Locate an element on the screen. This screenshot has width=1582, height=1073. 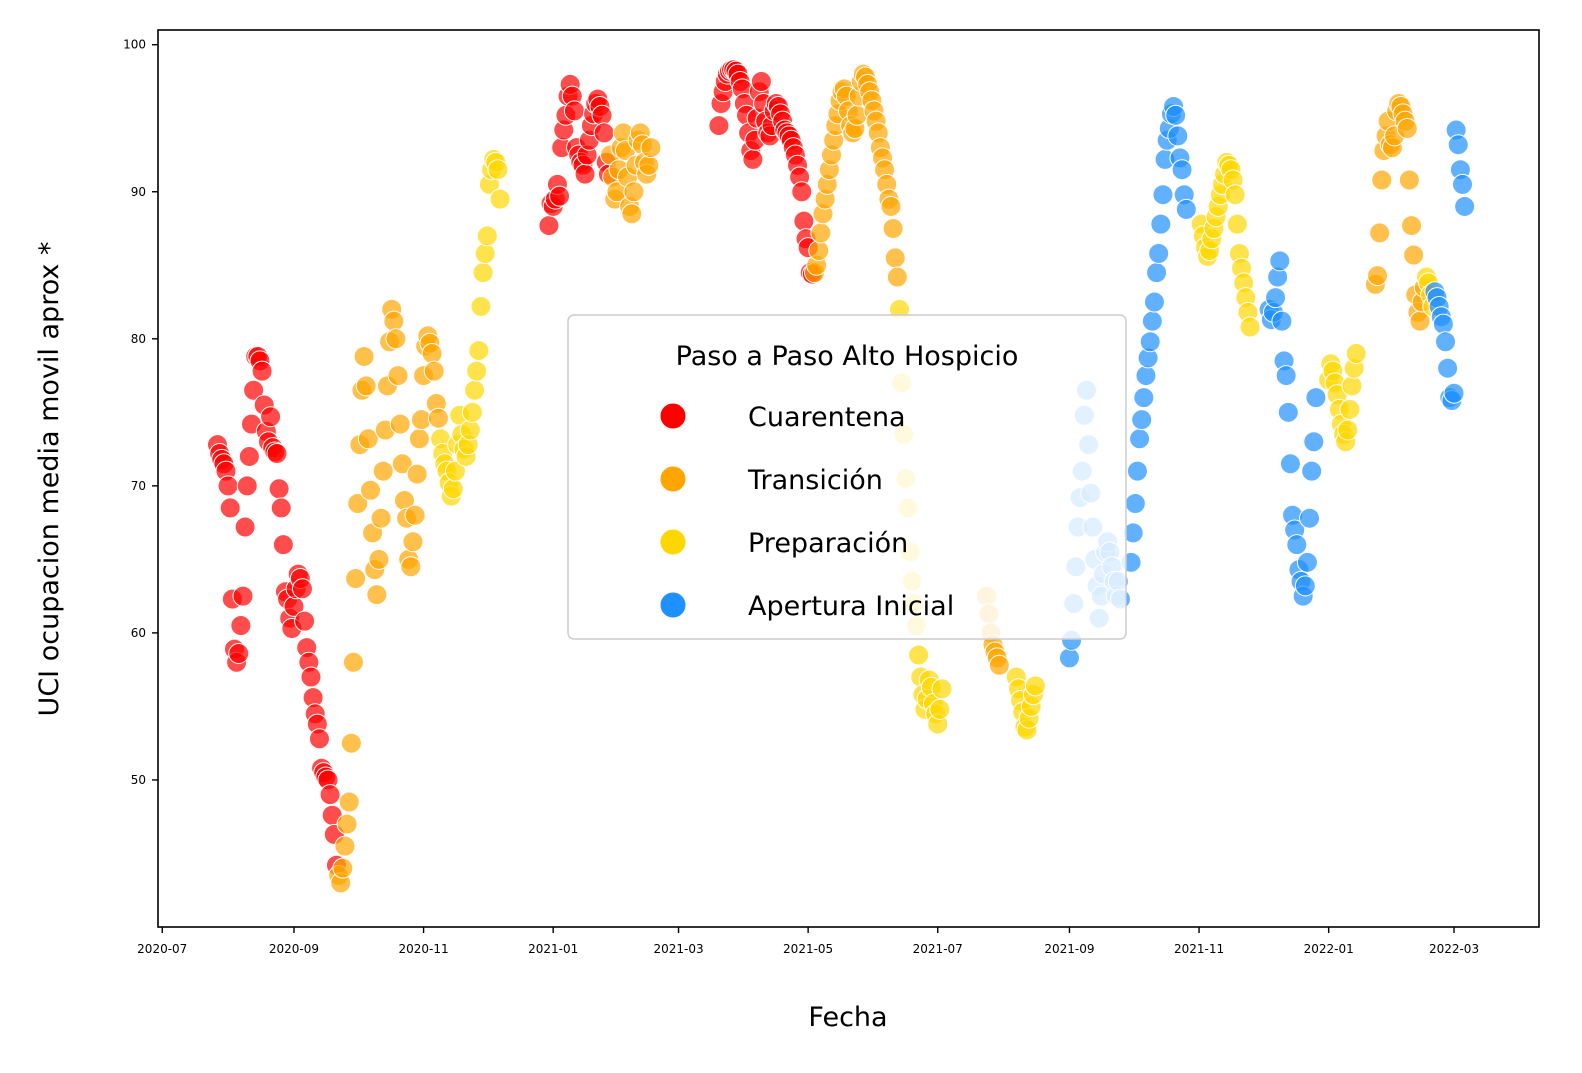
y-tick-label: 60 is located at coordinates (138, 633).